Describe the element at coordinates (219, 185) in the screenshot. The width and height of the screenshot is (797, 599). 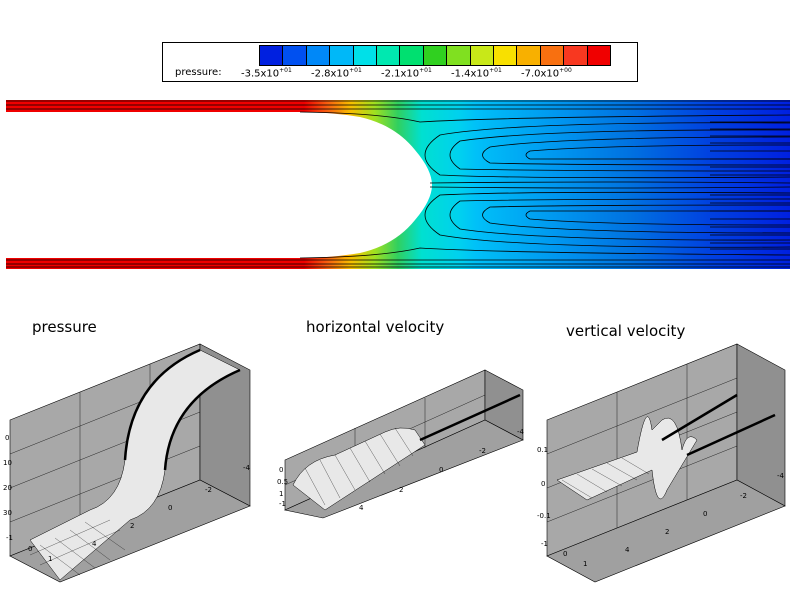
I see `bubble-region` at that location.